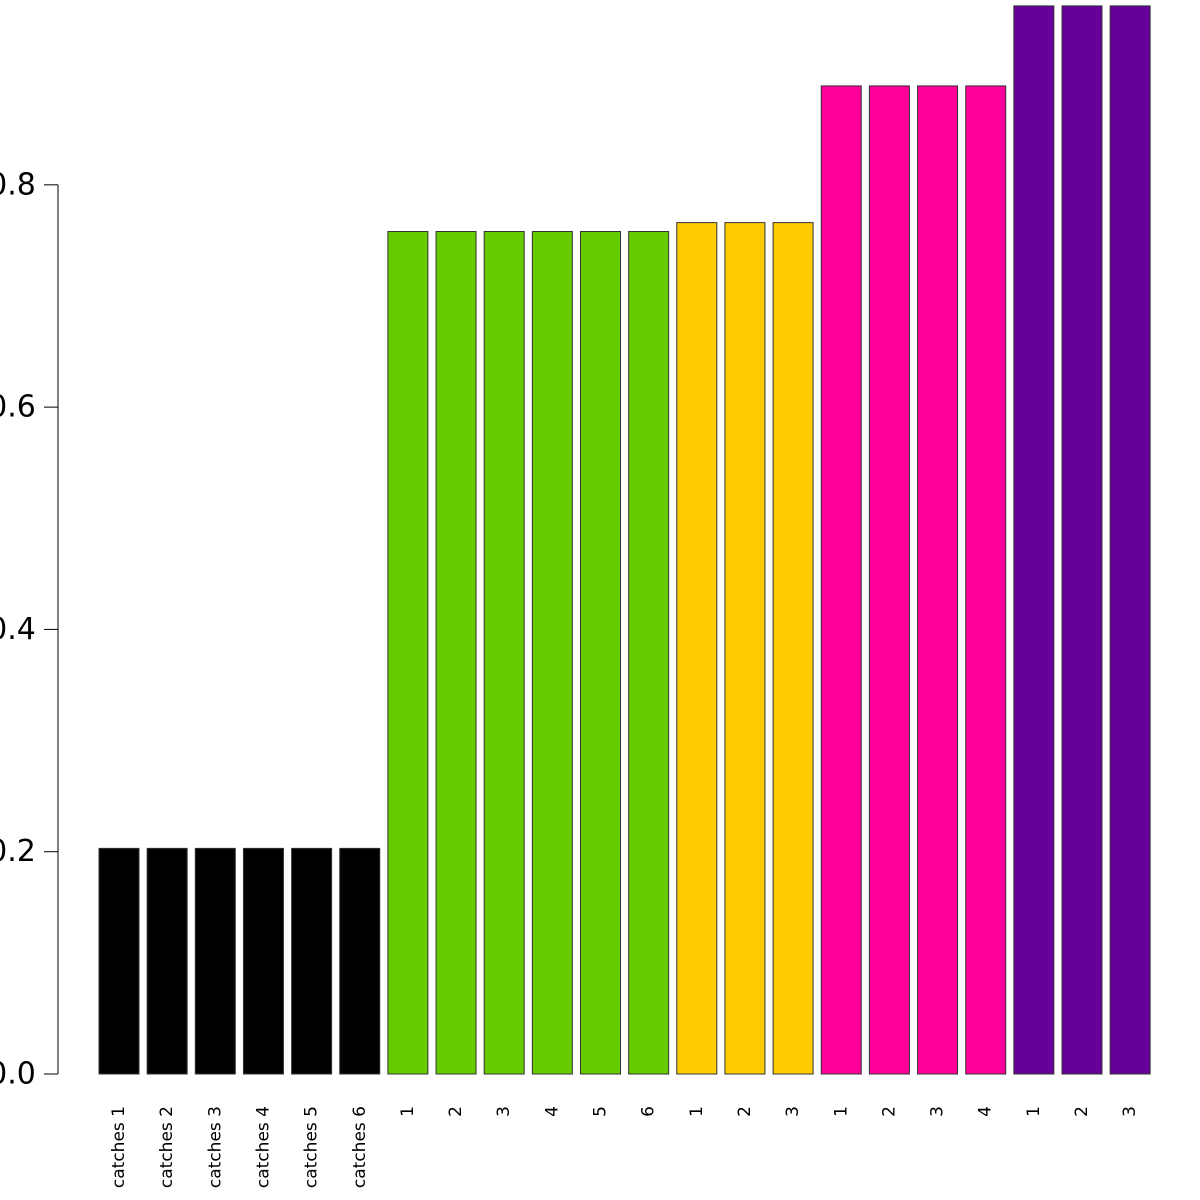 This screenshot has height=1200, width=1200. I want to click on x-tick-label: catches 1, so click(119, 1147).